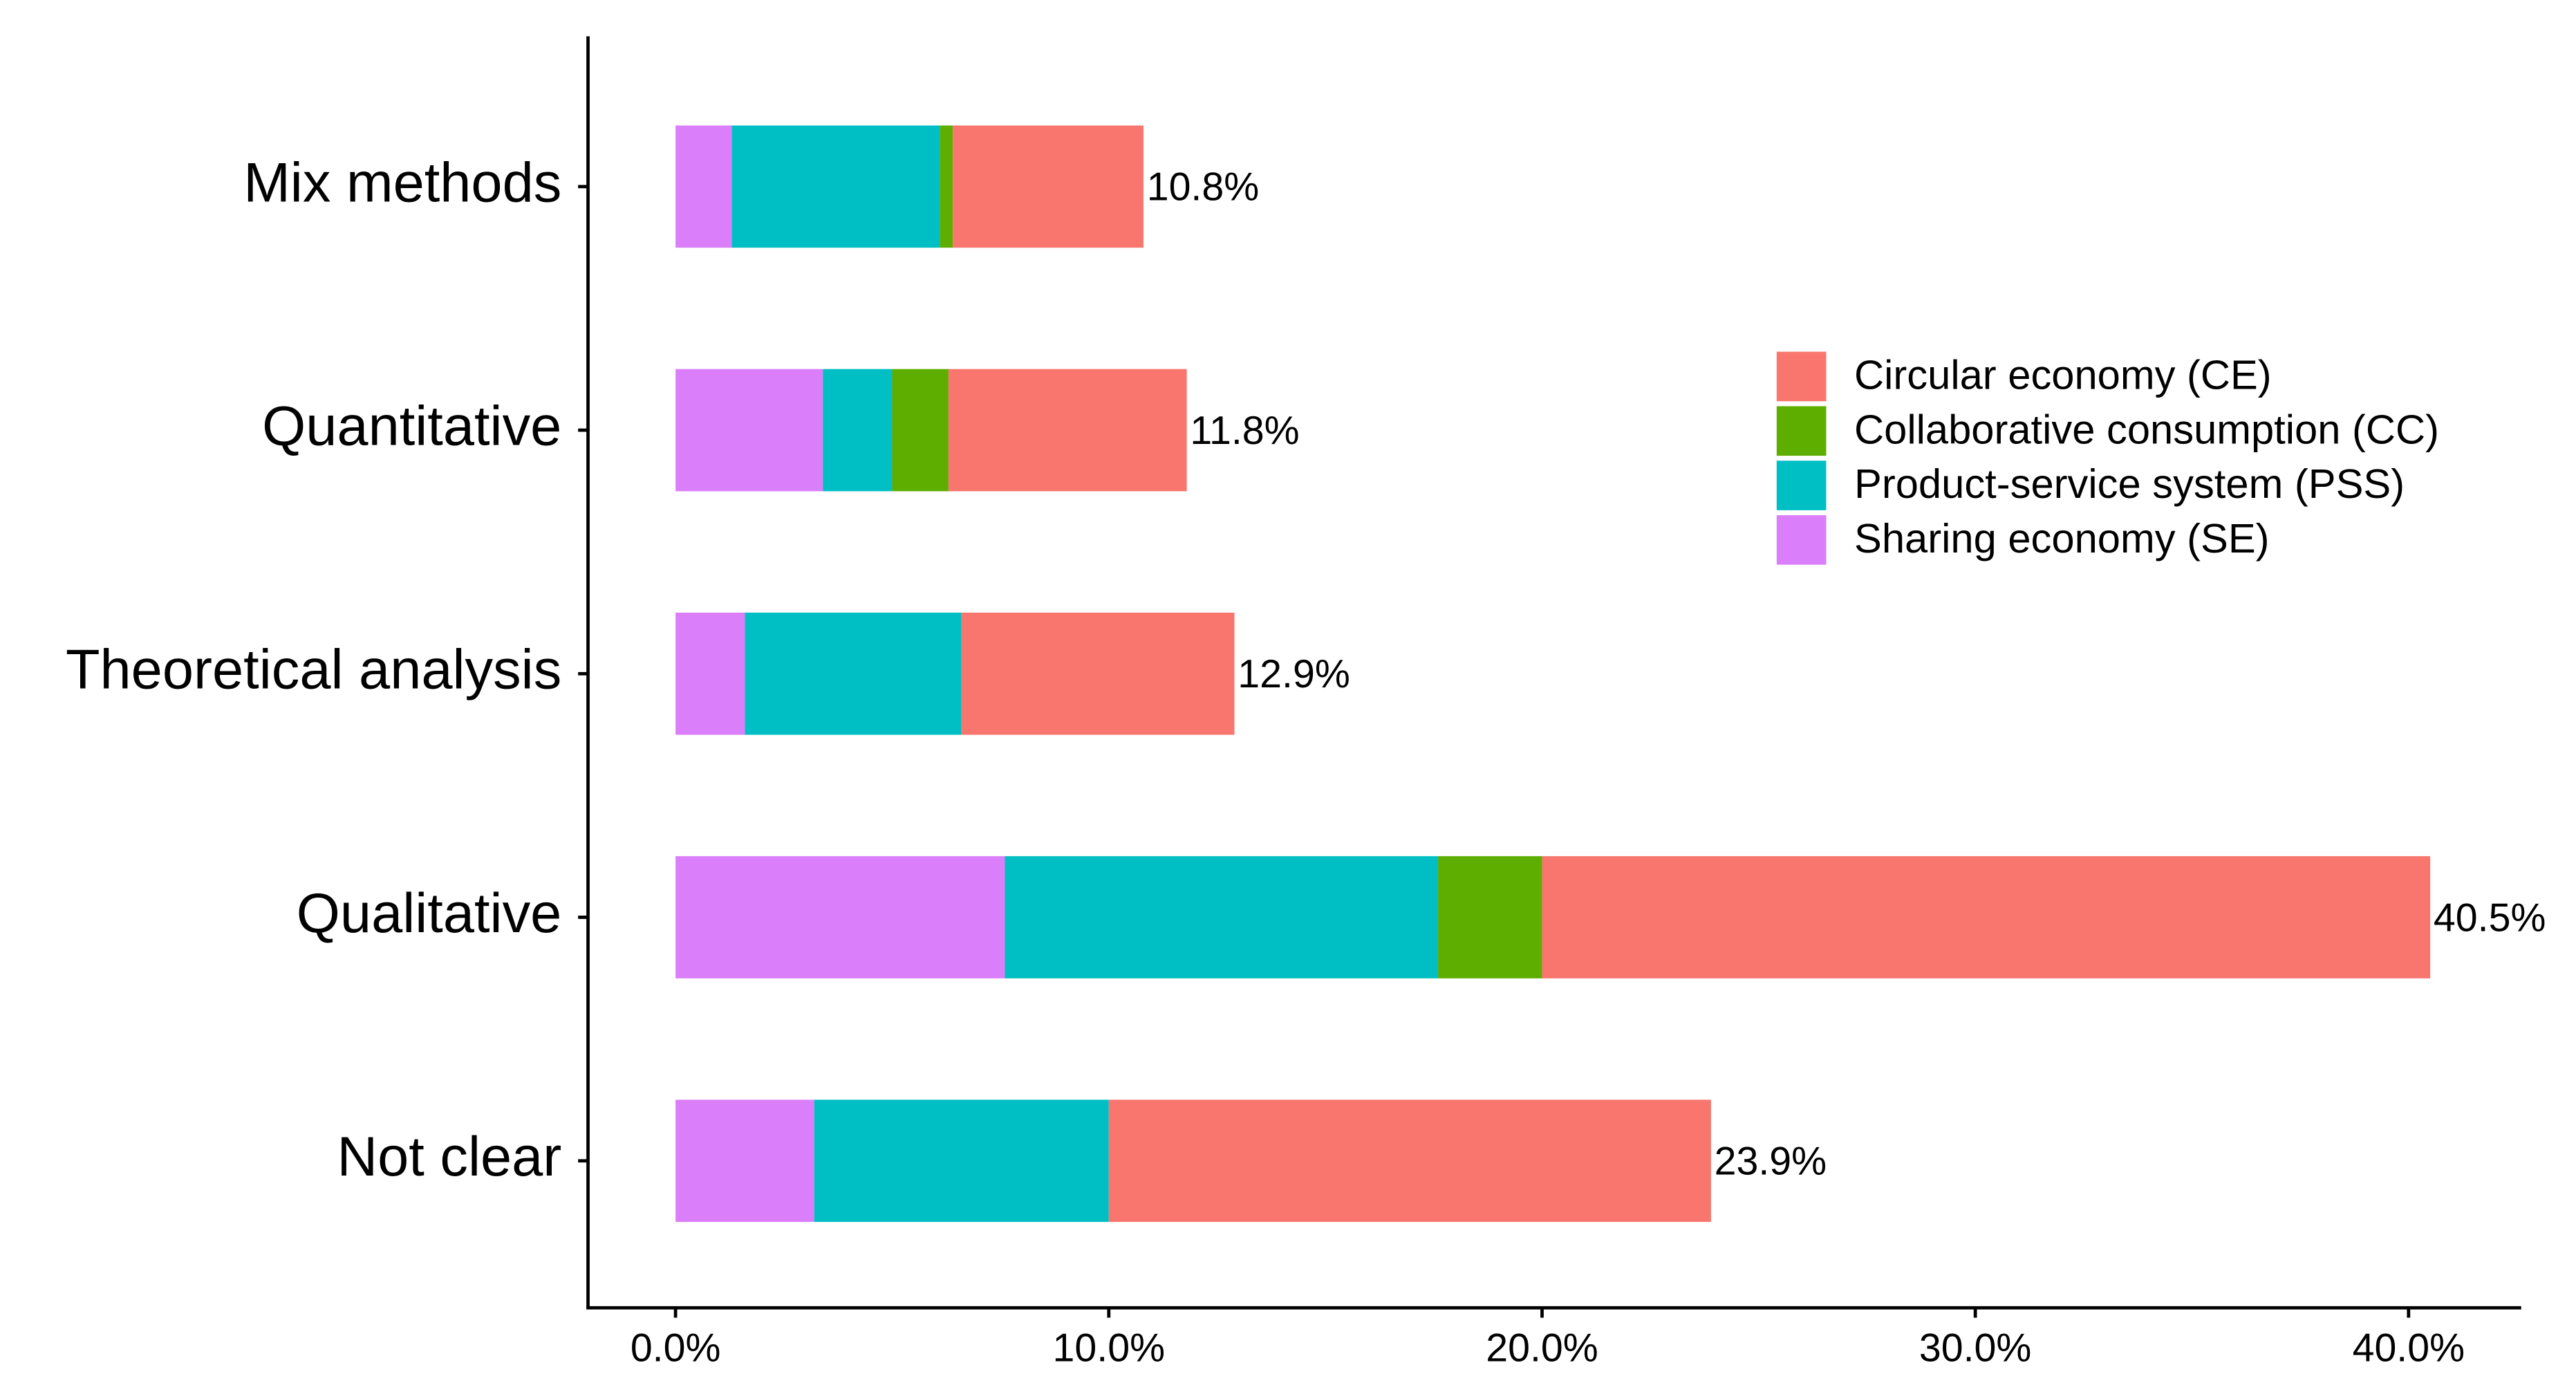 This screenshot has height=1392, width=2576. Describe the element at coordinates (1771, 1162) in the screenshot. I see `total-label: 23.9%` at that location.